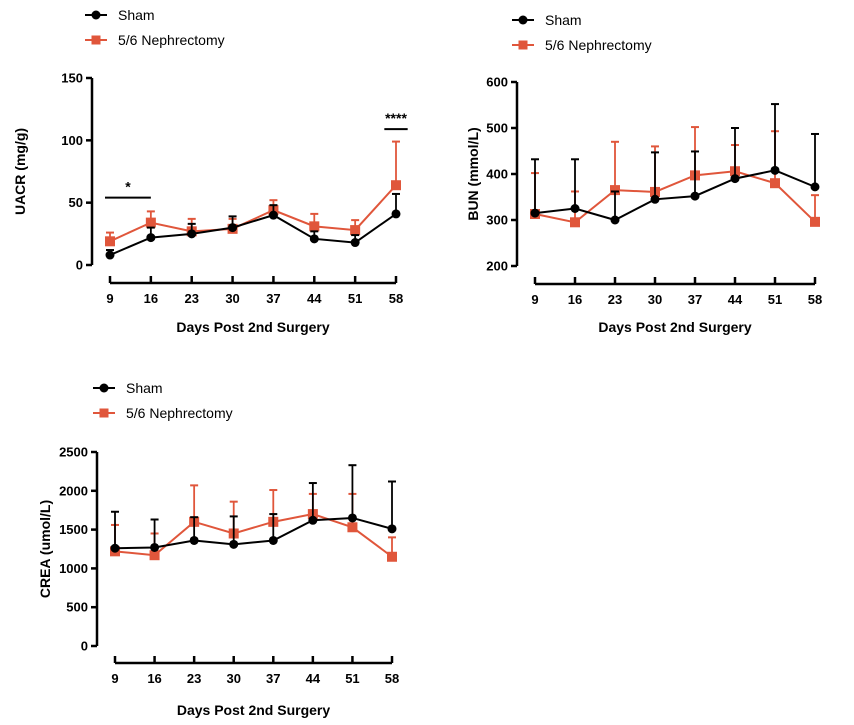 The width and height of the screenshot is (854, 725). I want to click on y-tick-label: 2500, so click(73, 452).